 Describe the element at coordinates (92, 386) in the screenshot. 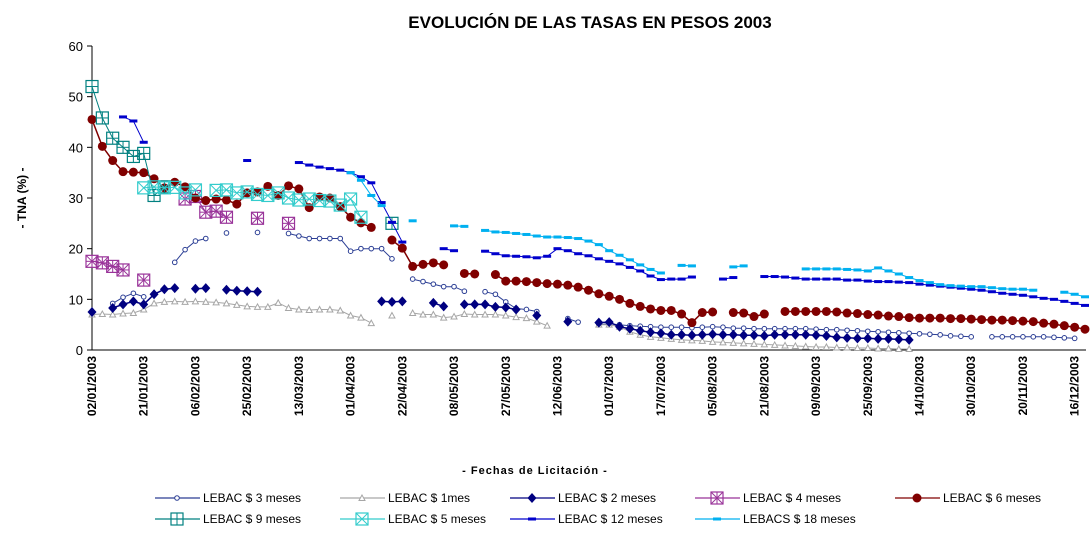

I see `x-tick-label: 02/01/2003` at that location.